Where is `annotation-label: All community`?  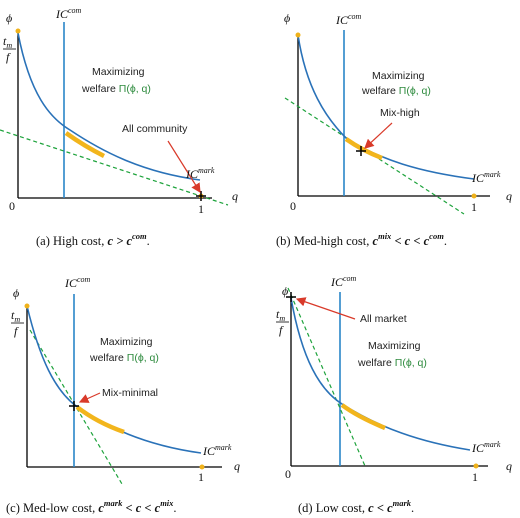
annotation-label: All community is located at coordinates (155, 129).